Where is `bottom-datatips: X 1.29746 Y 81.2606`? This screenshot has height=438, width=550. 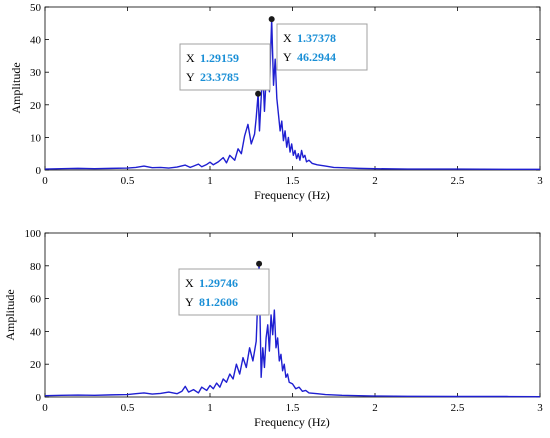
bottom-datatips: X 1.29746 Y 81.2606 is located at coordinates (224, 288).